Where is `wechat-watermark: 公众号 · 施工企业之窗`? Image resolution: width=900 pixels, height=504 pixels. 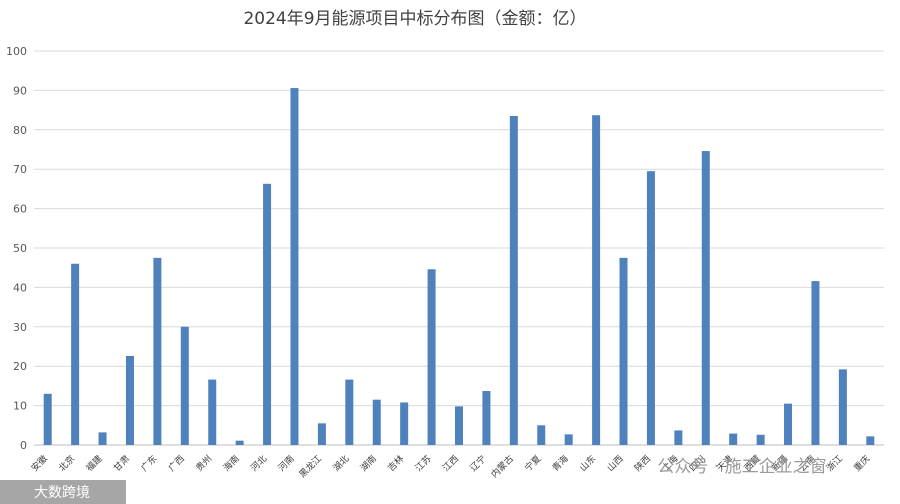 wechat-watermark: 公众号 · 施工企业之窗 is located at coordinates (741, 467).